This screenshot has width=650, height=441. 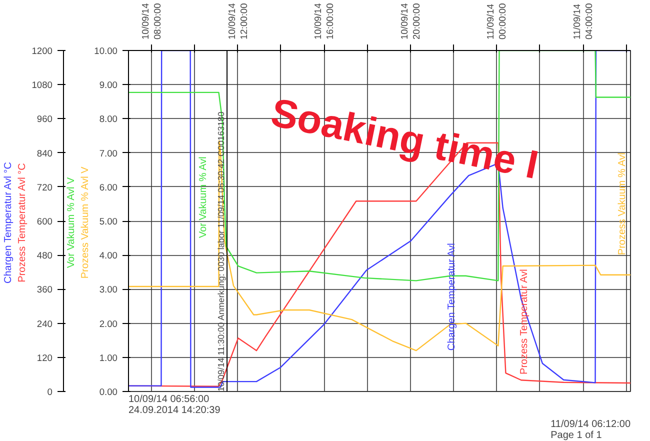 I want to click on y-tick-label: 480, so click(x=44, y=255).